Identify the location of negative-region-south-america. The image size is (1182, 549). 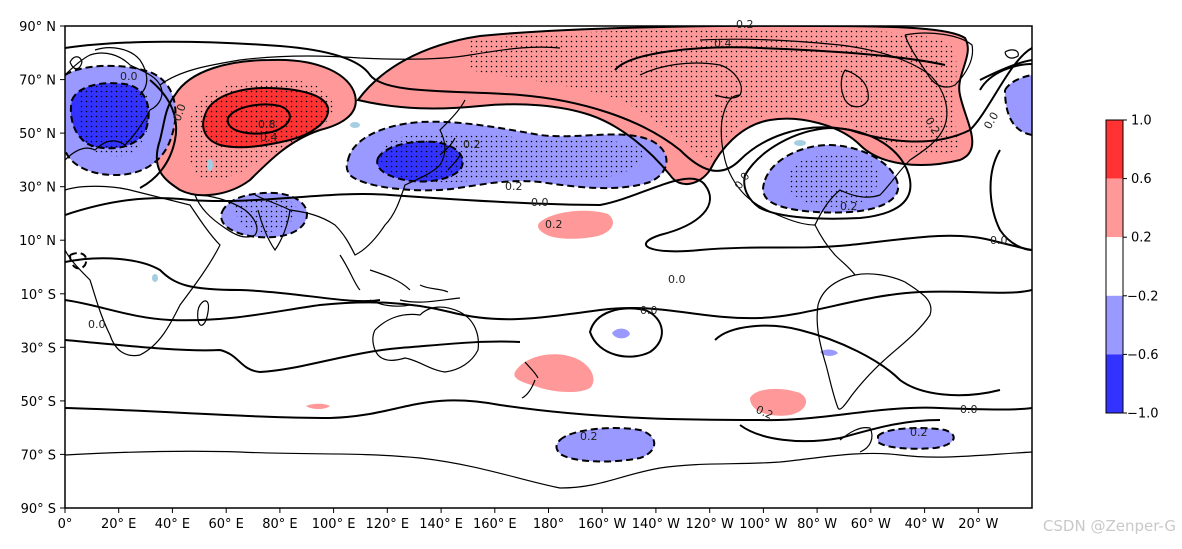
(829, 352).